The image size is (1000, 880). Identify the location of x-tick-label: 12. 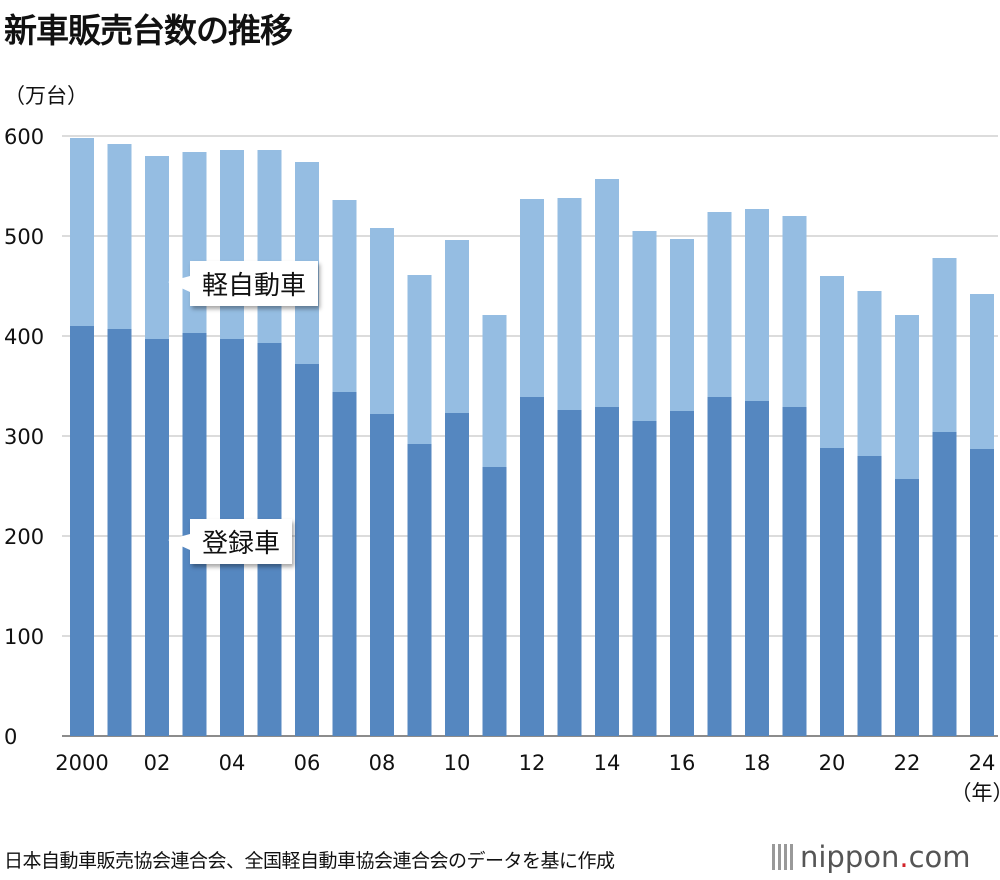
(532, 763).